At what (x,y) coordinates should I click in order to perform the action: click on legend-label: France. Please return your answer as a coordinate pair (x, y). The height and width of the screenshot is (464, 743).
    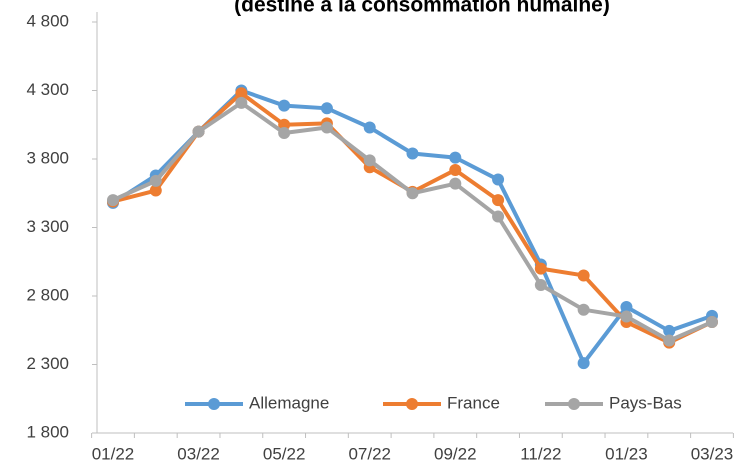
    Looking at the image, I should click on (473, 402).